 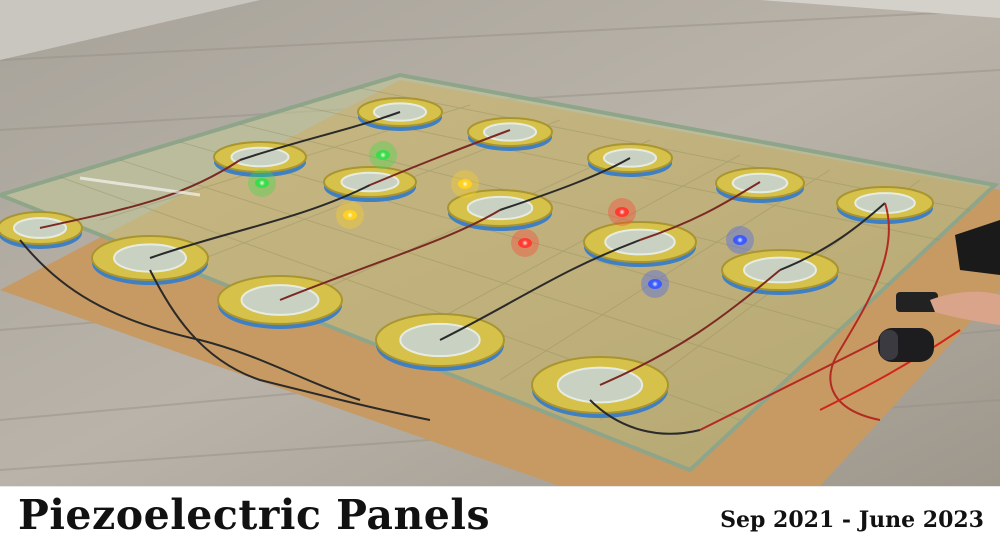 I want to click on project-title: Piezoelectric Panels, so click(x=254, y=515).